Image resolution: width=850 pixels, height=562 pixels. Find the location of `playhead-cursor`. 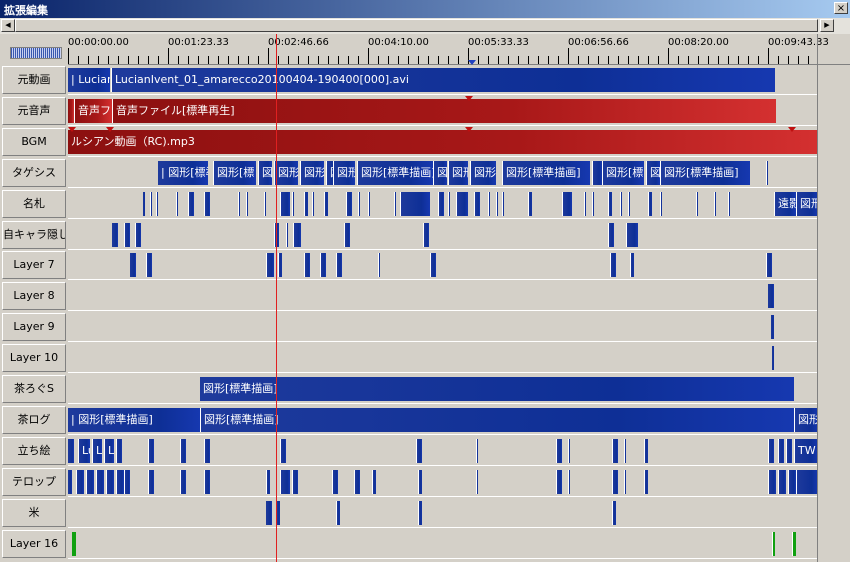

playhead-cursor is located at coordinates (276, 298).